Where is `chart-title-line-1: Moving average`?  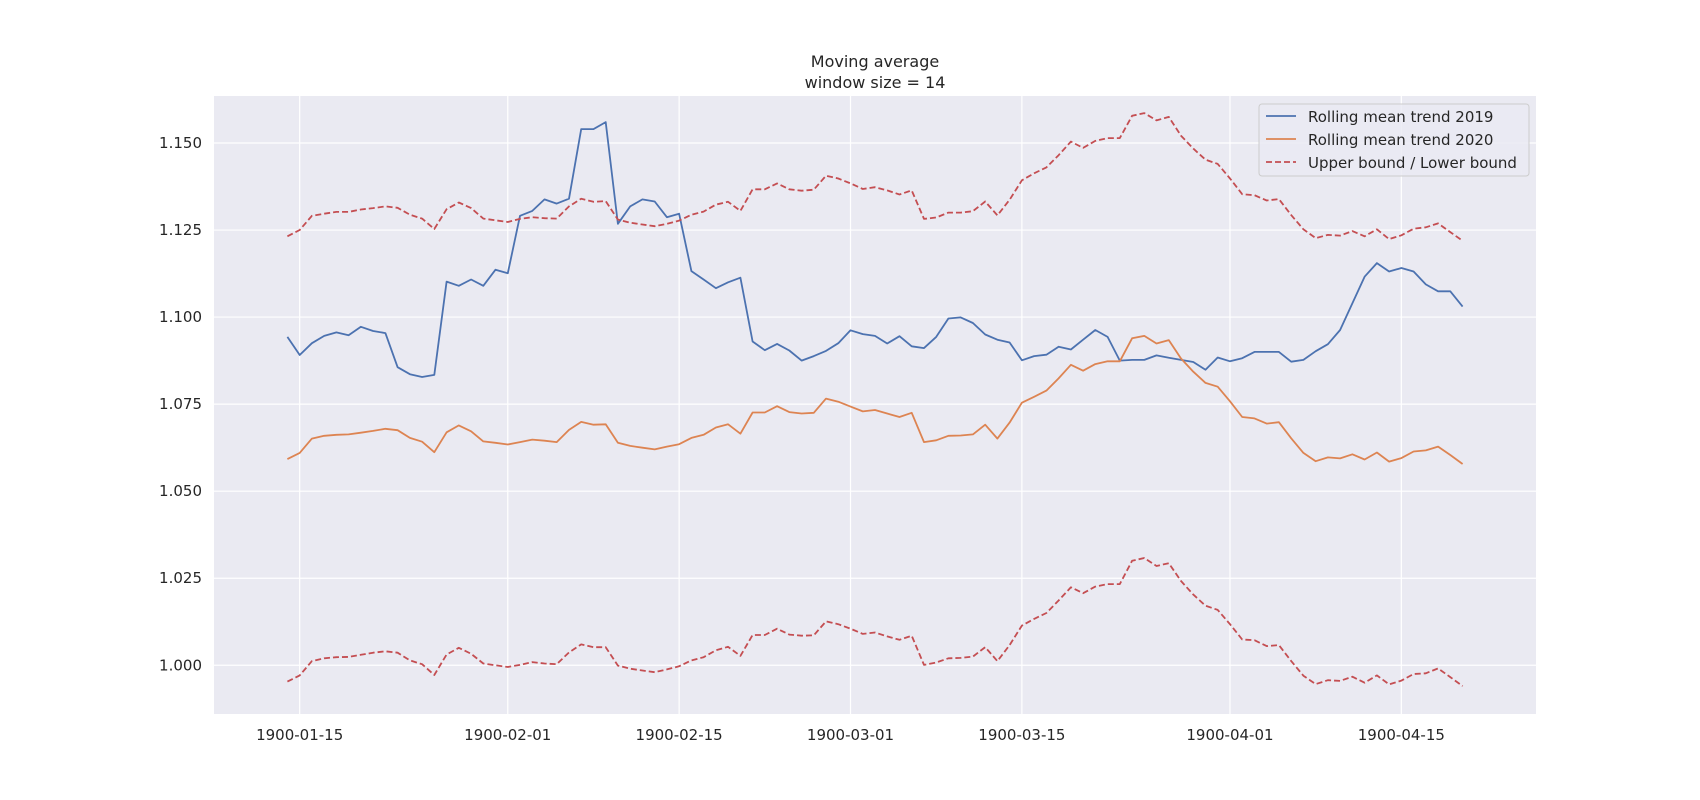
chart-title-line-1: Moving average is located at coordinates (875, 61).